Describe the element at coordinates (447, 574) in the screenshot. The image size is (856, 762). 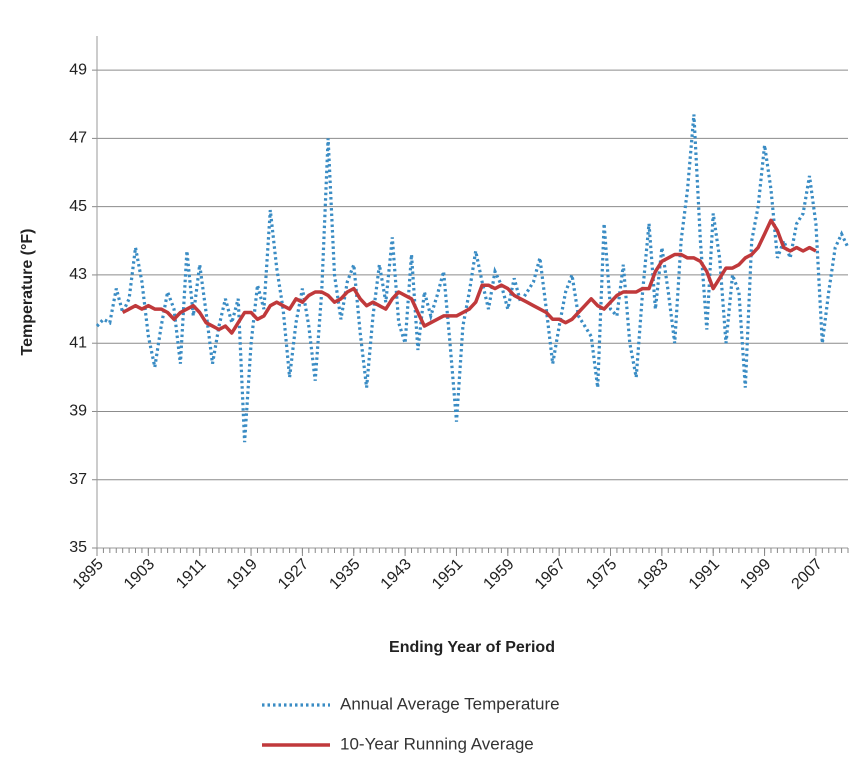
I see `x-tick-label: 1951` at that location.